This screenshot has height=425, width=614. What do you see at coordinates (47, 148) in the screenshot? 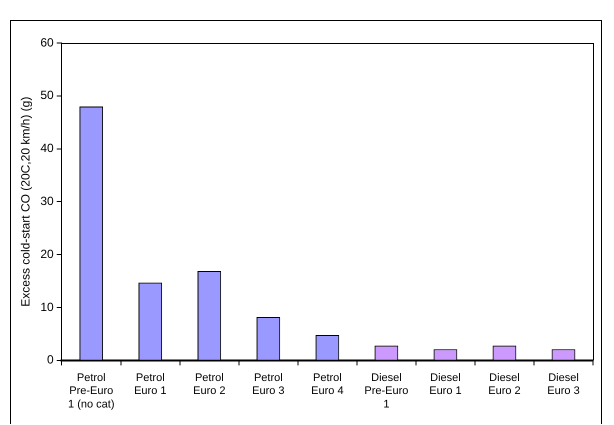
I see `y-tick-label: 40` at bounding box center [47, 148].